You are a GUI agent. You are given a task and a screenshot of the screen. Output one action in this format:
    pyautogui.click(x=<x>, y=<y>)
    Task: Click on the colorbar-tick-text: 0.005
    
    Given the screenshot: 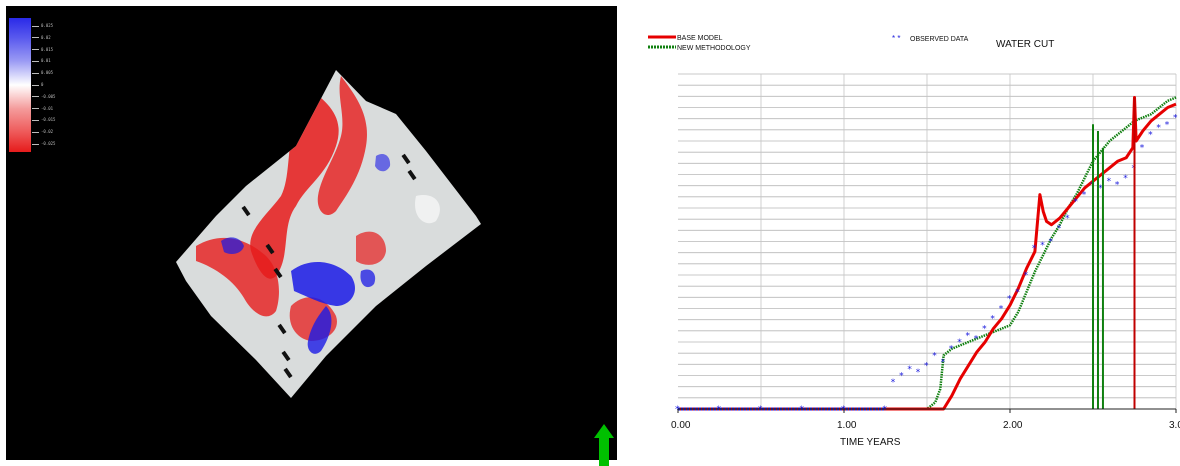 What is the action you would take?
    pyautogui.click(x=47, y=73)
    